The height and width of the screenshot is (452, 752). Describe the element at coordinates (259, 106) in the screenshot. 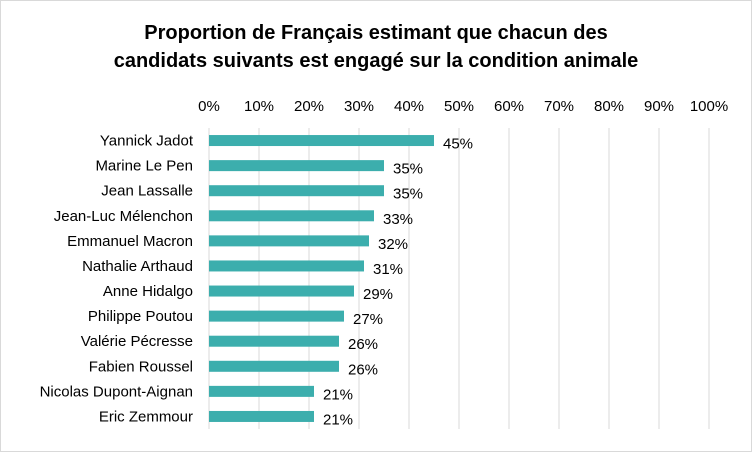

I see `x-tick-label: 10%` at that location.